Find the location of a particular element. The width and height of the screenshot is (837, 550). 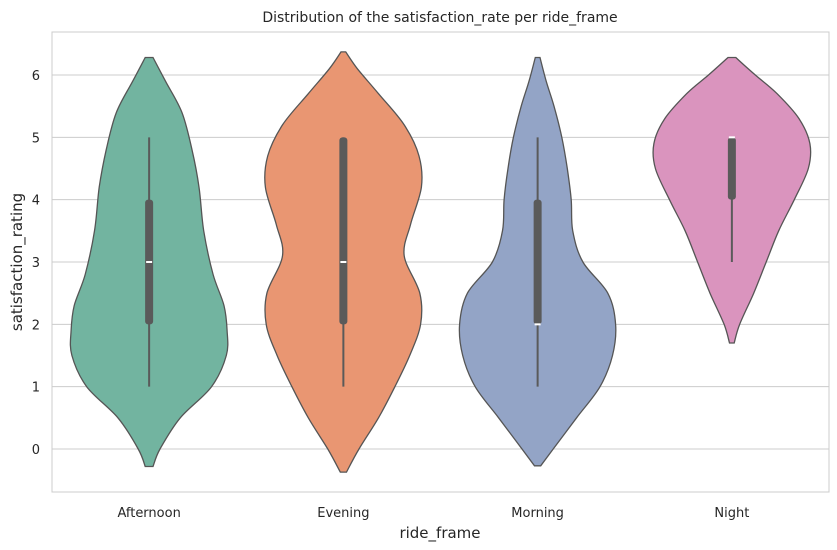

y-tick-label-4: 4 is located at coordinates (36, 201).